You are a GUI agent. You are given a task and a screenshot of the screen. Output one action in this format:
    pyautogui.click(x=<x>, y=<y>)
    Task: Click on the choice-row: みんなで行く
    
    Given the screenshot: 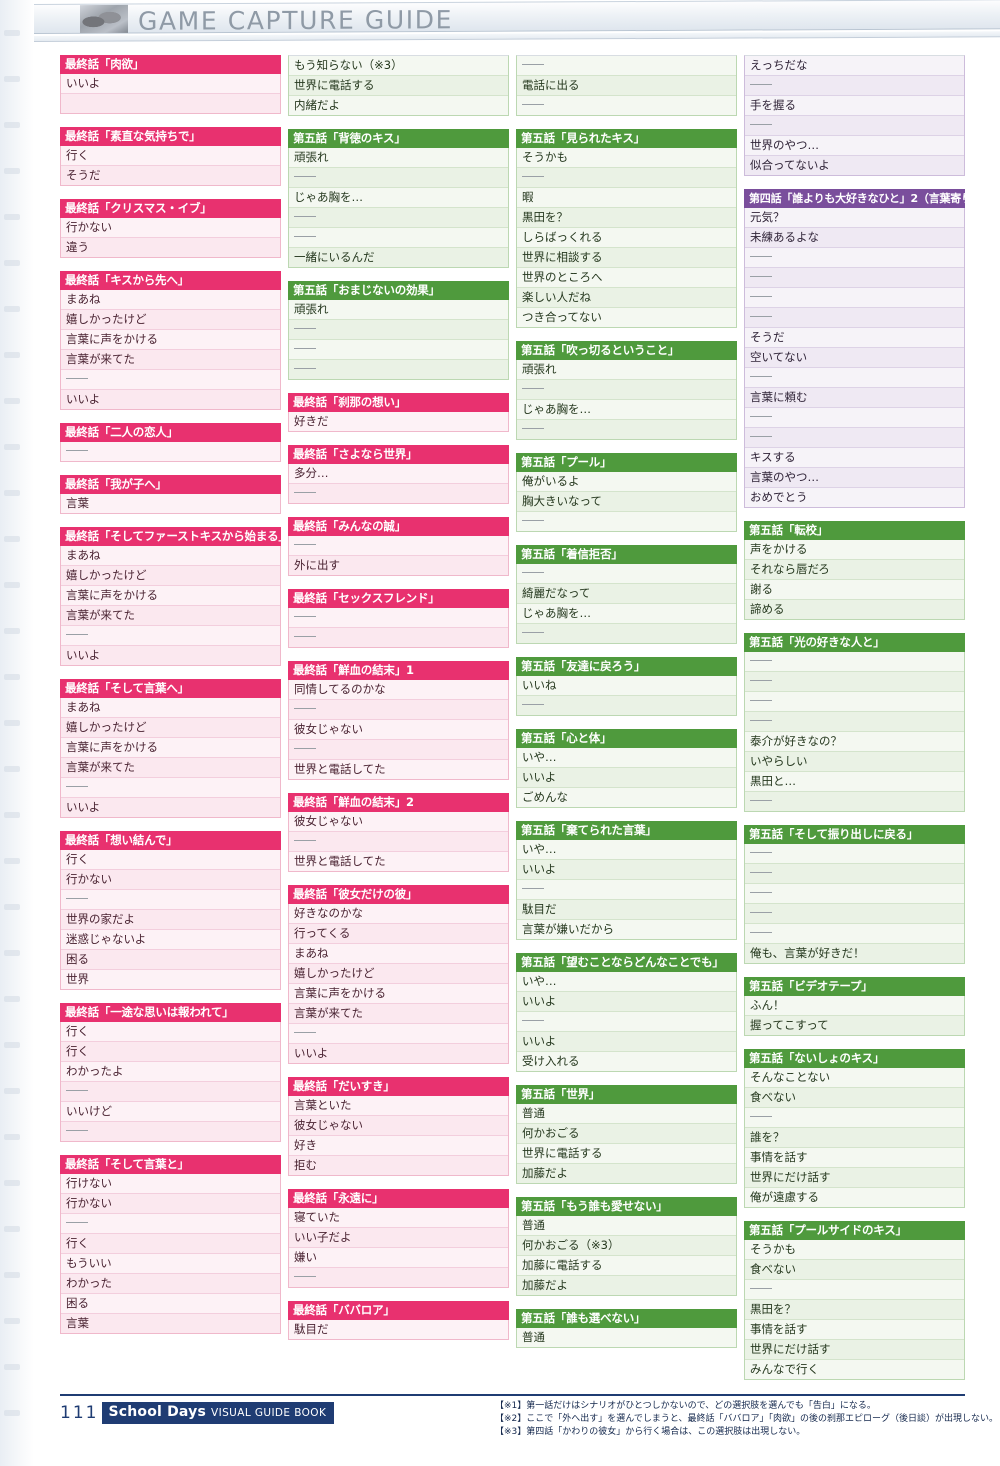 What is the action you would take?
    pyautogui.click(x=854, y=1369)
    